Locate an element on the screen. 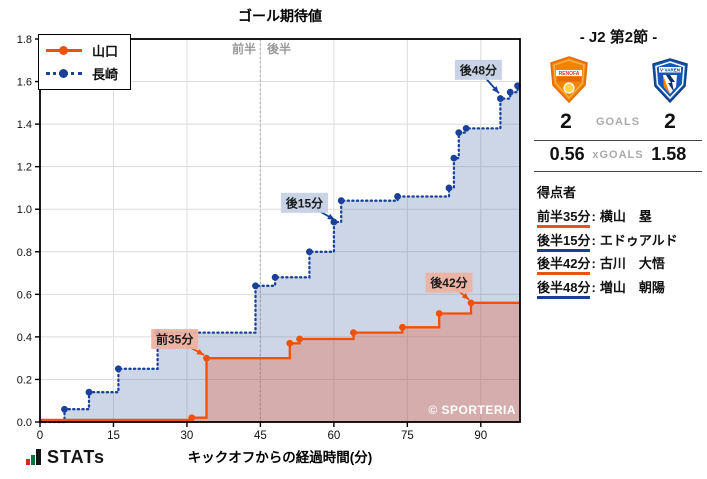  x-axis-label: キックオフからの経過時間(分) is located at coordinates (280, 457).